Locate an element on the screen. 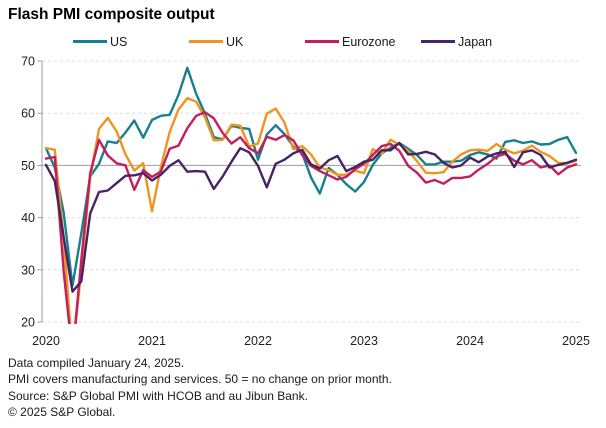  legend-item-uk: UK is located at coordinates (247, 42).